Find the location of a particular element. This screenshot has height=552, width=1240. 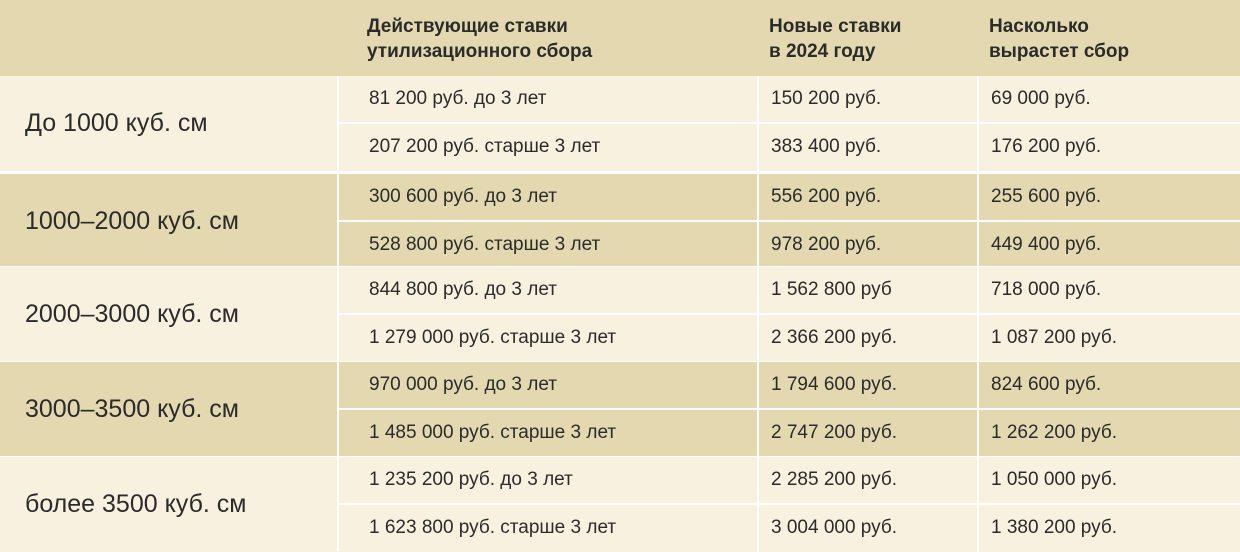

new-rate-cell: 978 200 руб. is located at coordinates (826, 244).